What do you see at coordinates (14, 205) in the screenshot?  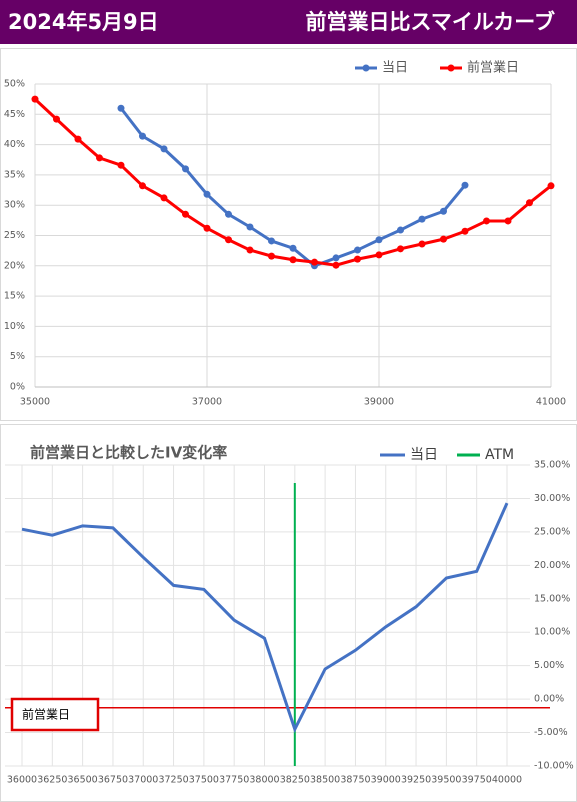 I see `y-tick-label: 30%` at bounding box center [14, 205].